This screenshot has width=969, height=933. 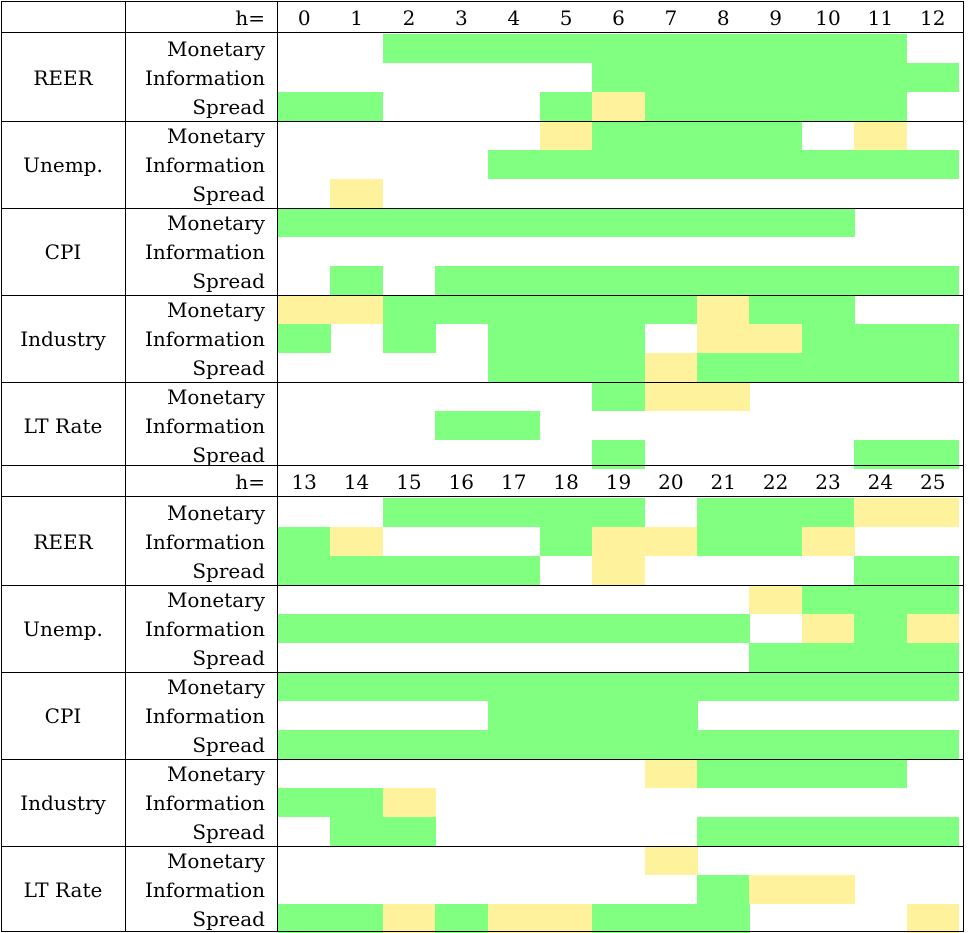 I want to click on horizon-label: 14, so click(x=356, y=482).